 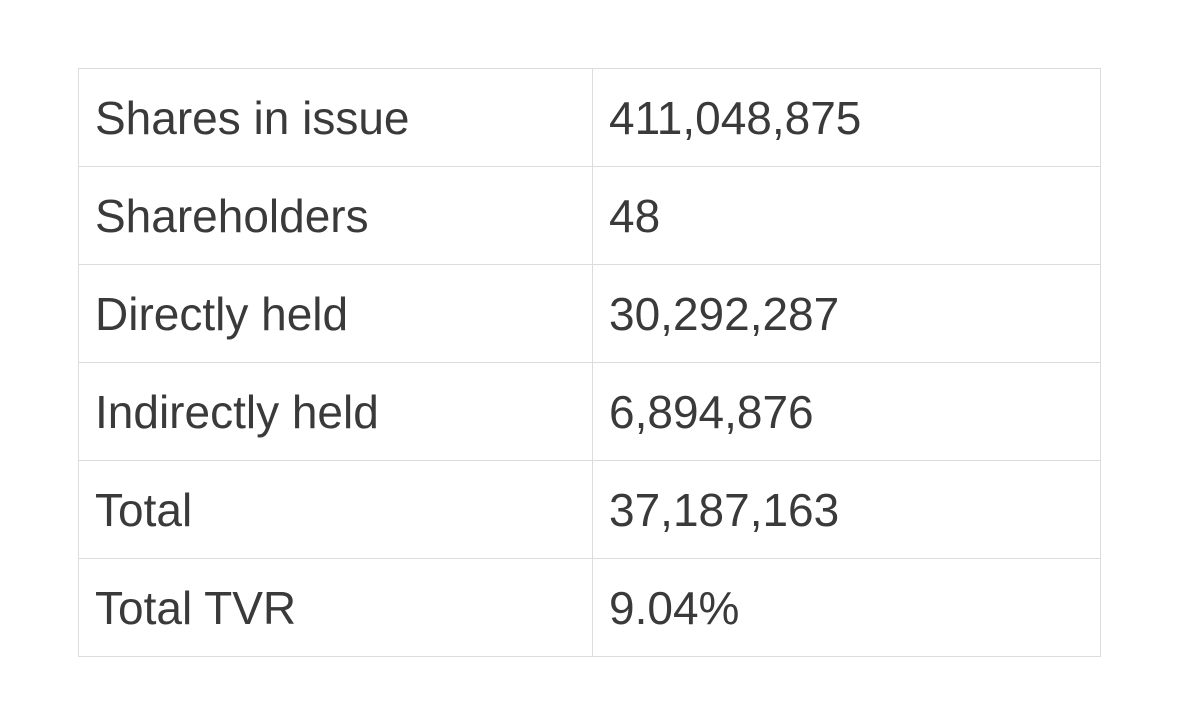 I want to click on row-label: Shares in issue, so click(x=335, y=117).